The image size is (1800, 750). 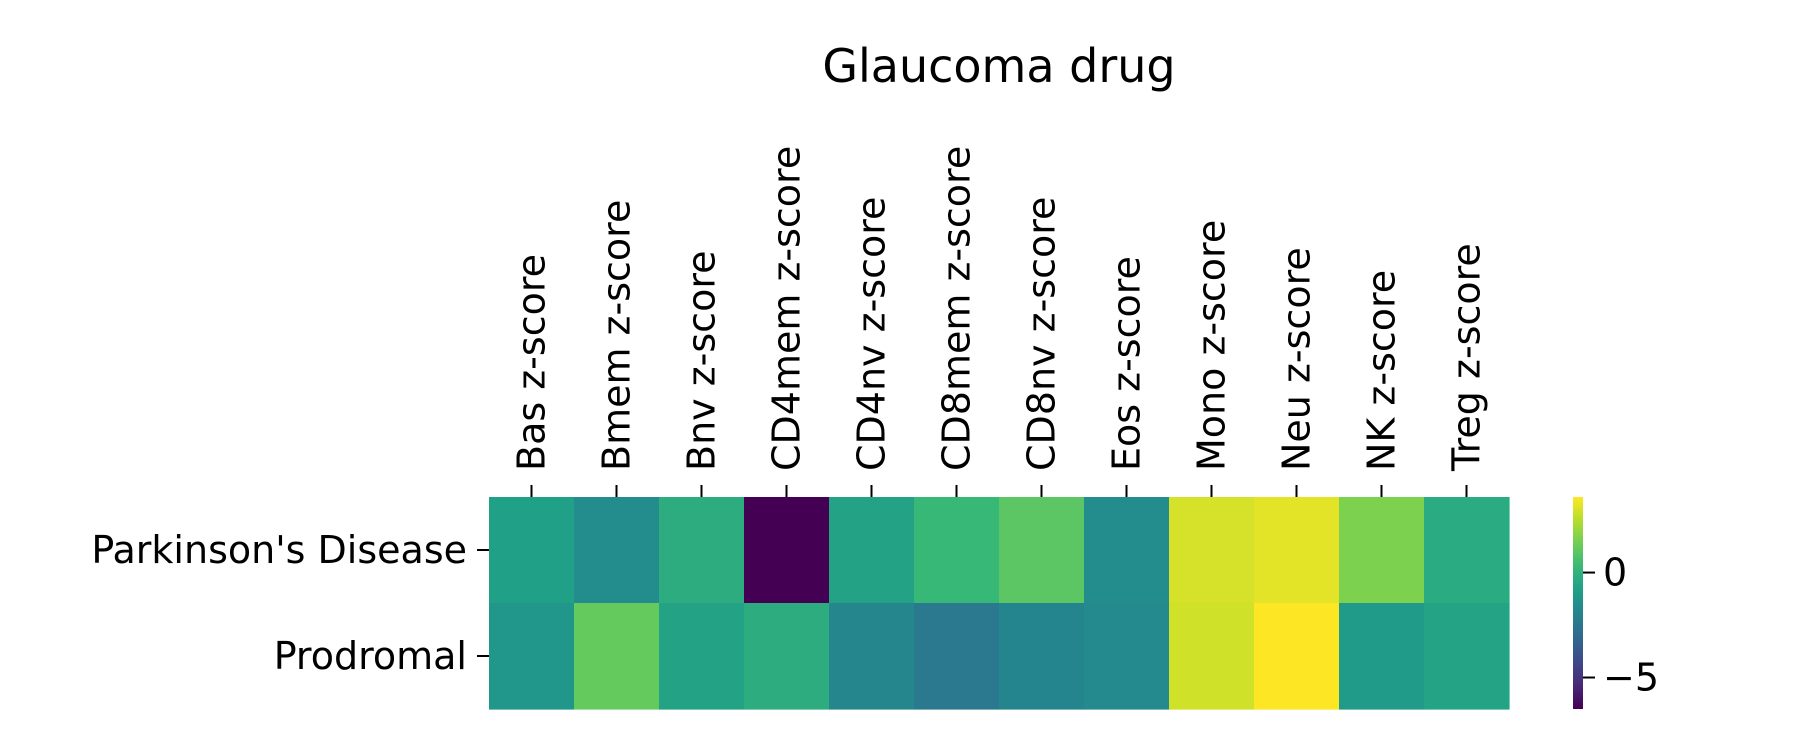 I want to click on heatmap-cell-prodromal-eos-z-score, so click(x=1127, y=656).